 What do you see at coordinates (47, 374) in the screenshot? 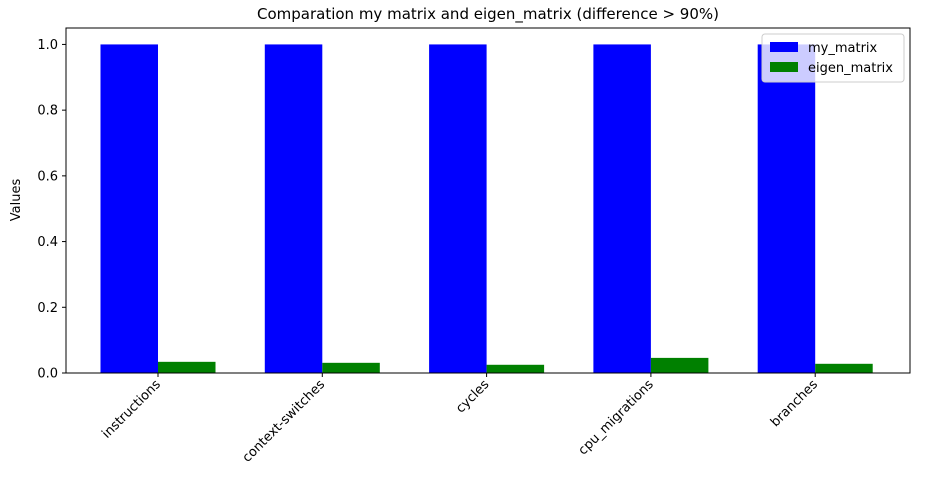
I see `y-tick-label: 0.0` at bounding box center [47, 374].